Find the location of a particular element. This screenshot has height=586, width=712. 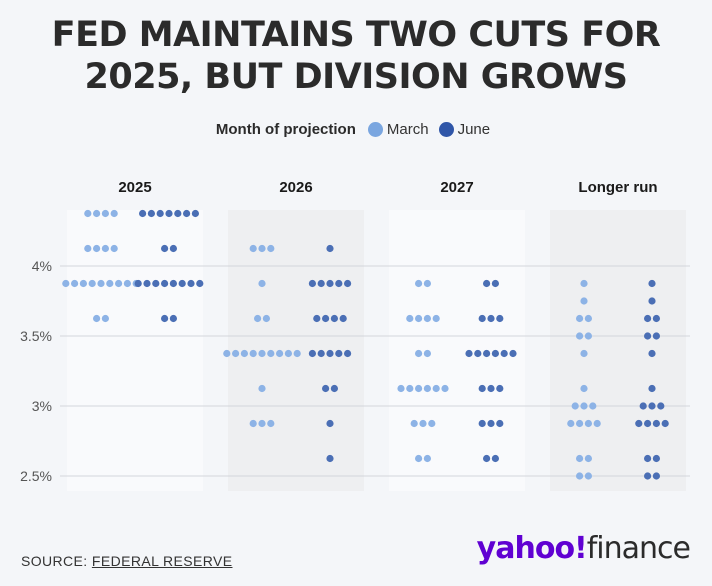

legend-swatch-june is located at coordinates (446, 129).